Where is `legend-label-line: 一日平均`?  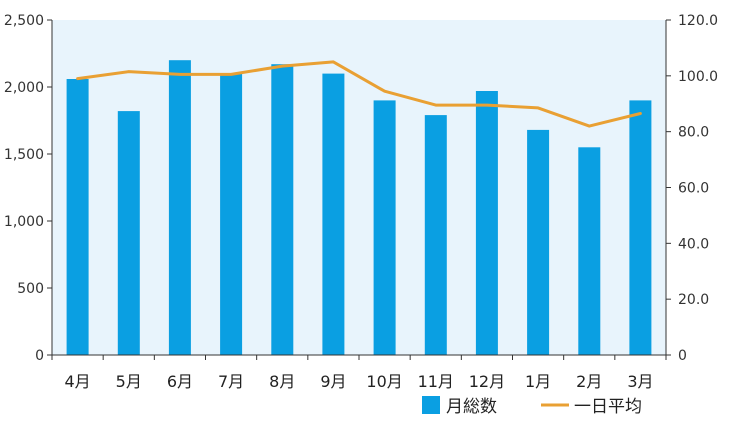
legend-label-line: 一日平均 is located at coordinates (608, 407).